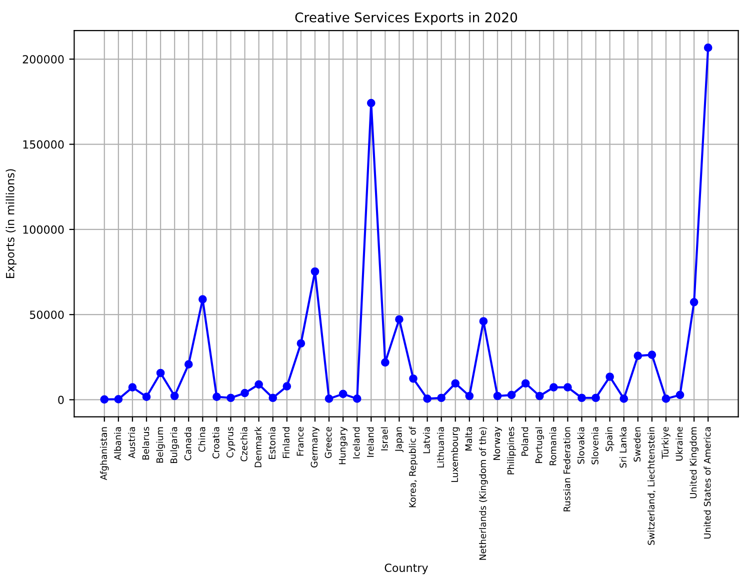 The width and height of the screenshot is (742, 587). Describe the element at coordinates (679, 443) in the screenshot. I see `x-tick-label: Ukraine` at that location.